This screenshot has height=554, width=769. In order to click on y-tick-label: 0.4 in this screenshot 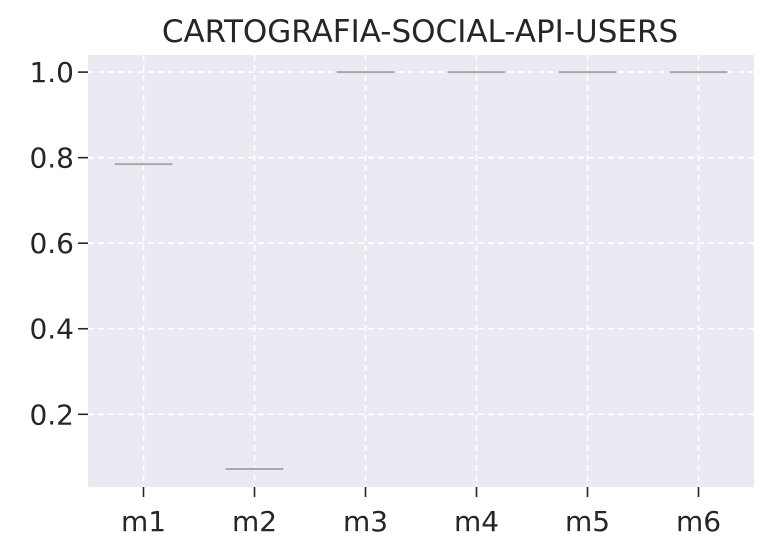, I will do `click(51, 329)`.